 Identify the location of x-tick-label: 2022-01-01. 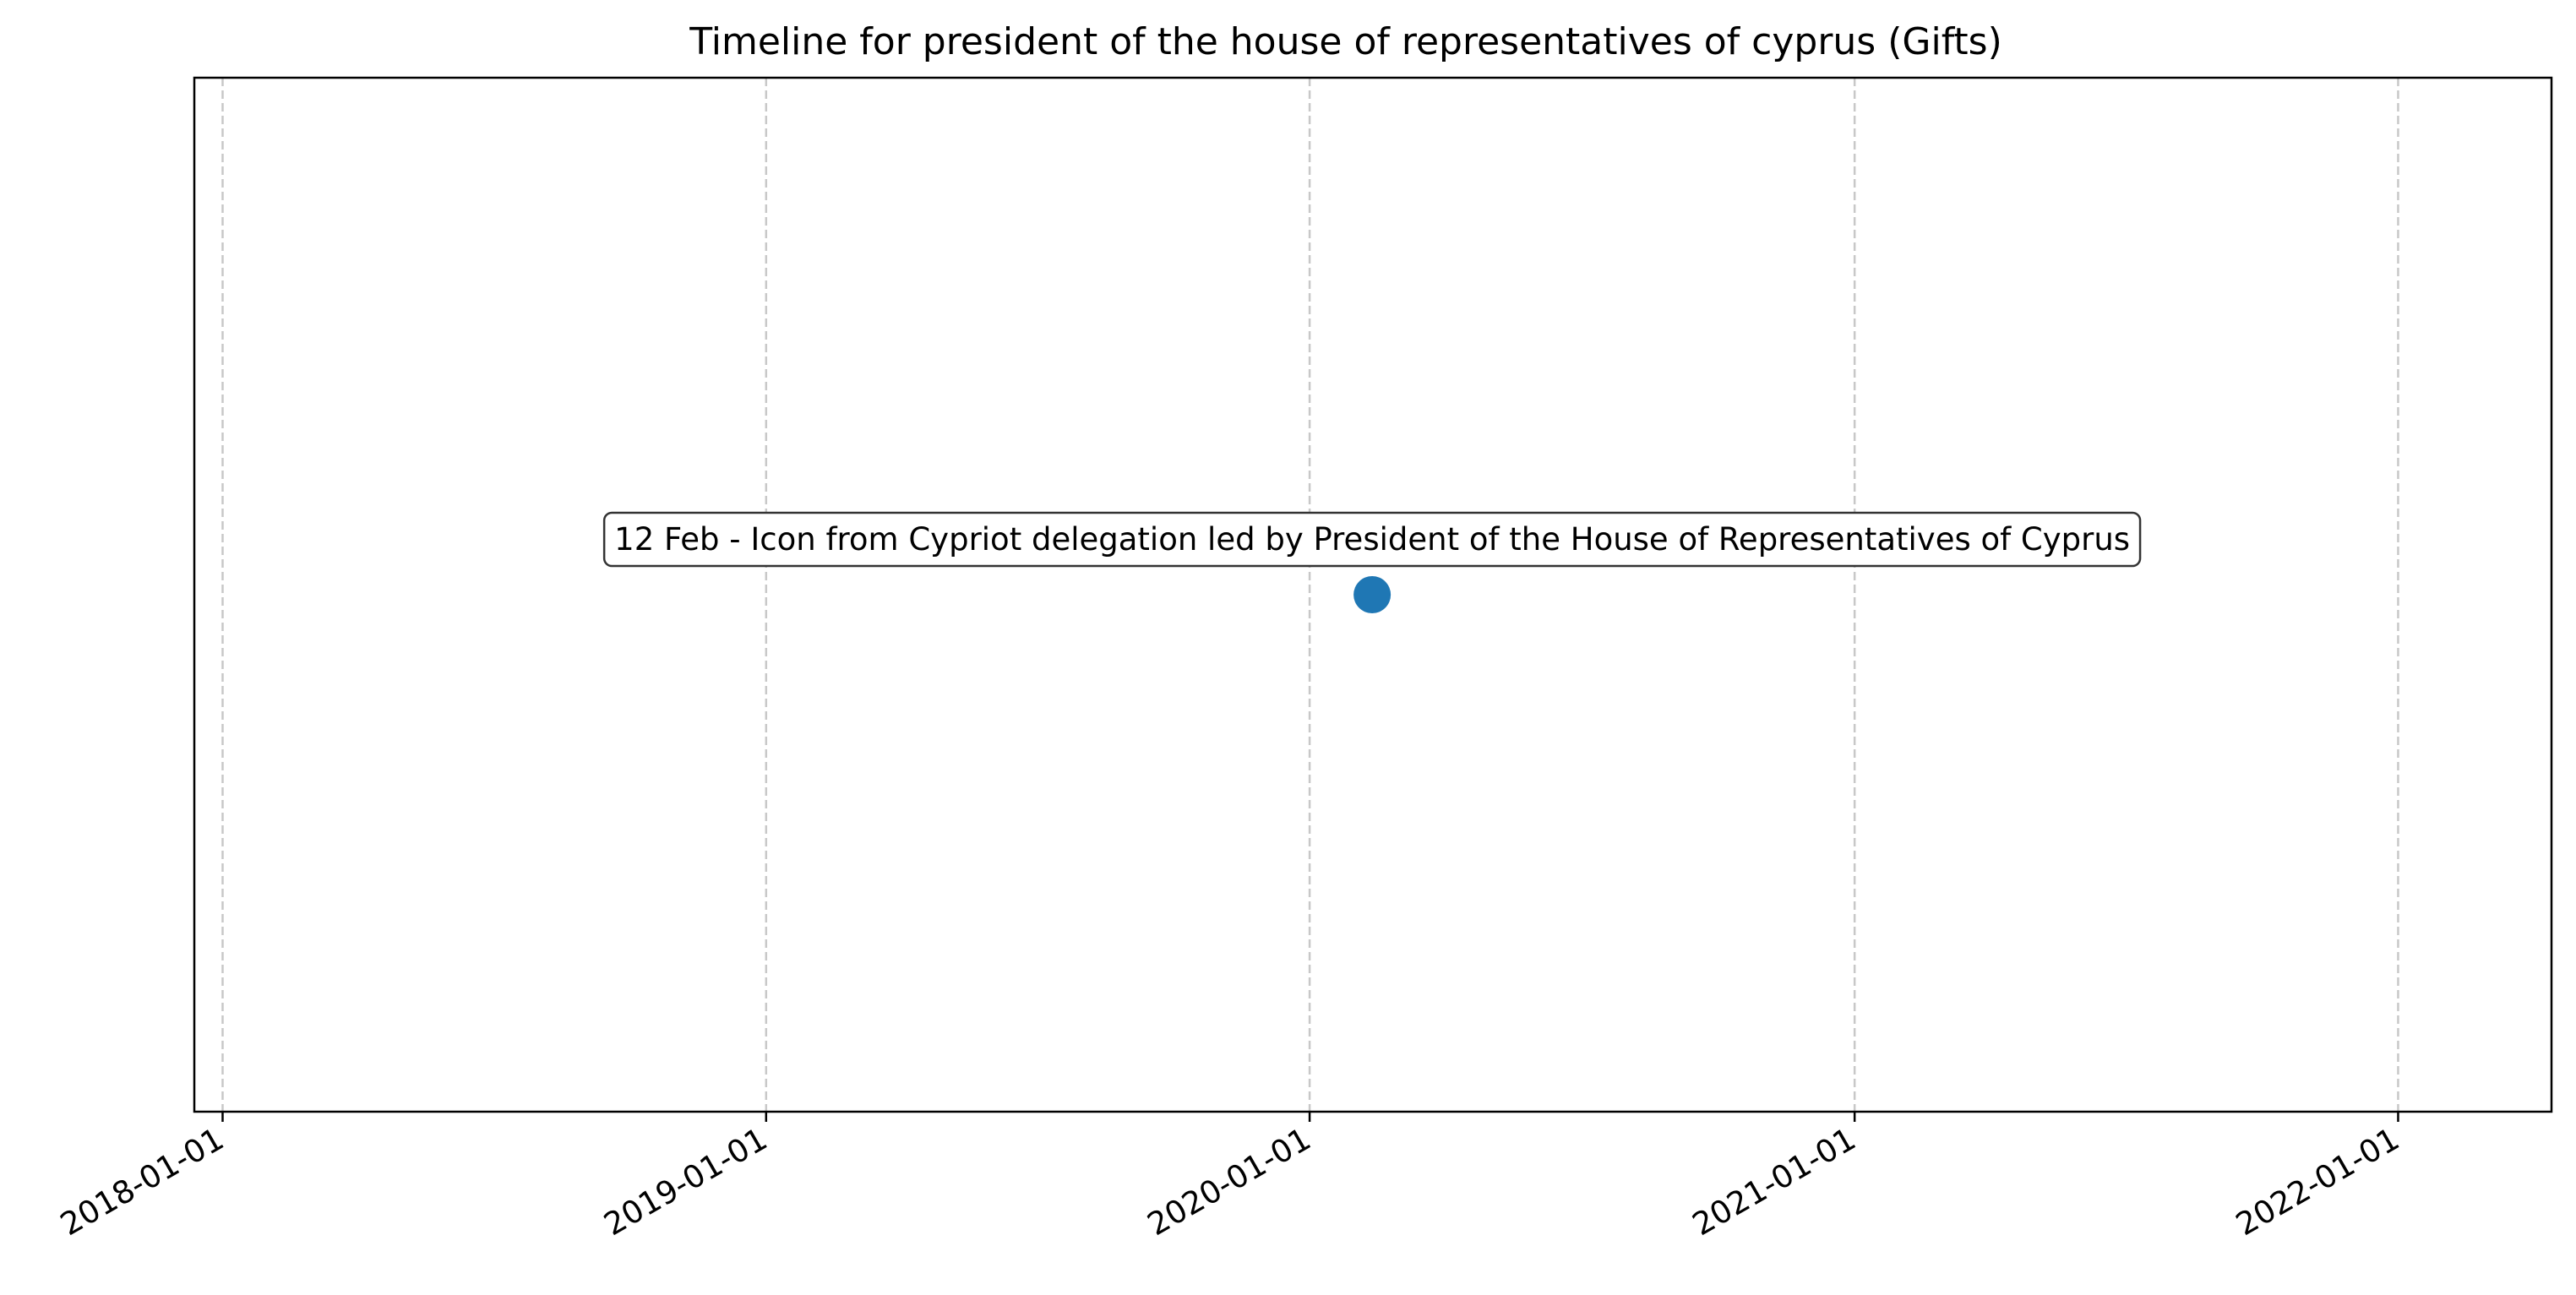
(2317, 1182).